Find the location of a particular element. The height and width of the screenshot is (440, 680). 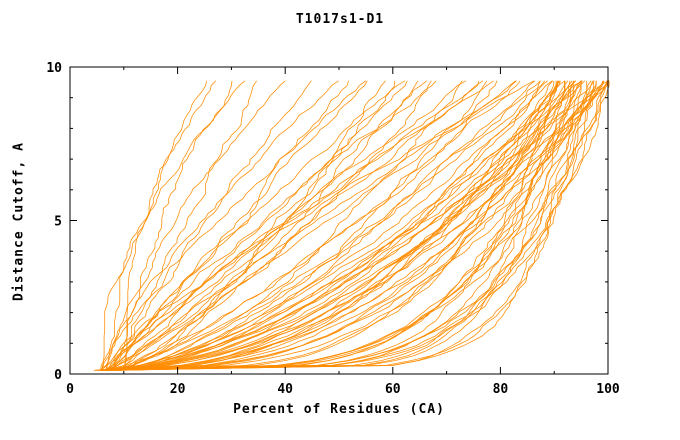

x-axis-title: Percent of Residues (CA) is located at coordinates (339, 409).